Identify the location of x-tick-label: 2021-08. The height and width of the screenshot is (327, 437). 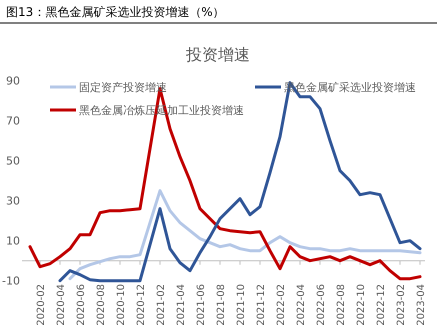
(221, 305).